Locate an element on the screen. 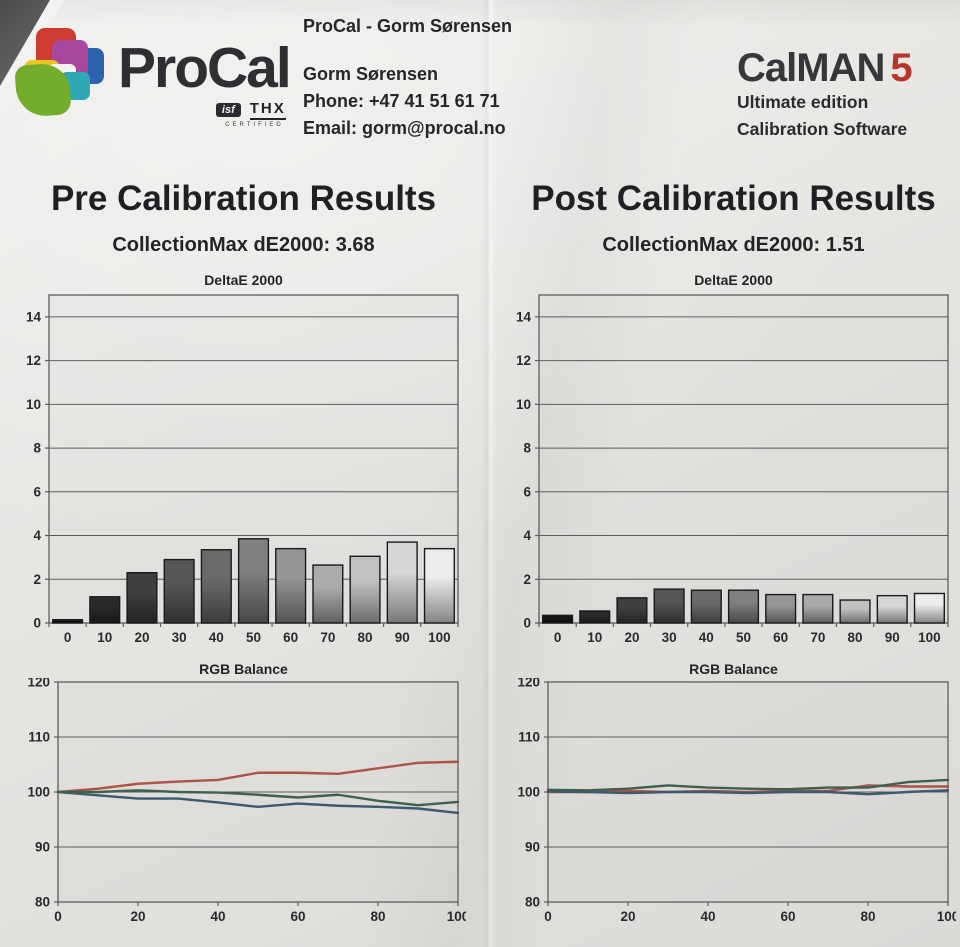 This screenshot has height=947, width=960. post-rgb-chart-title: RGB Balance is located at coordinates (733, 668).